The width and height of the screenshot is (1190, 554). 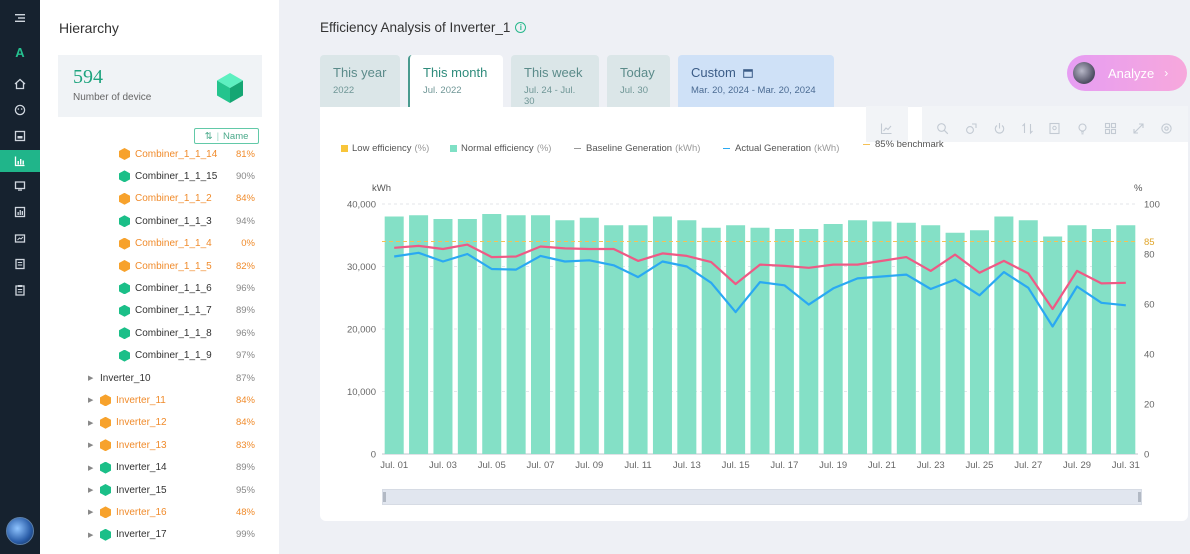 What do you see at coordinates (942, 128) in the screenshot?
I see `zoom-icon` at bounding box center [942, 128].